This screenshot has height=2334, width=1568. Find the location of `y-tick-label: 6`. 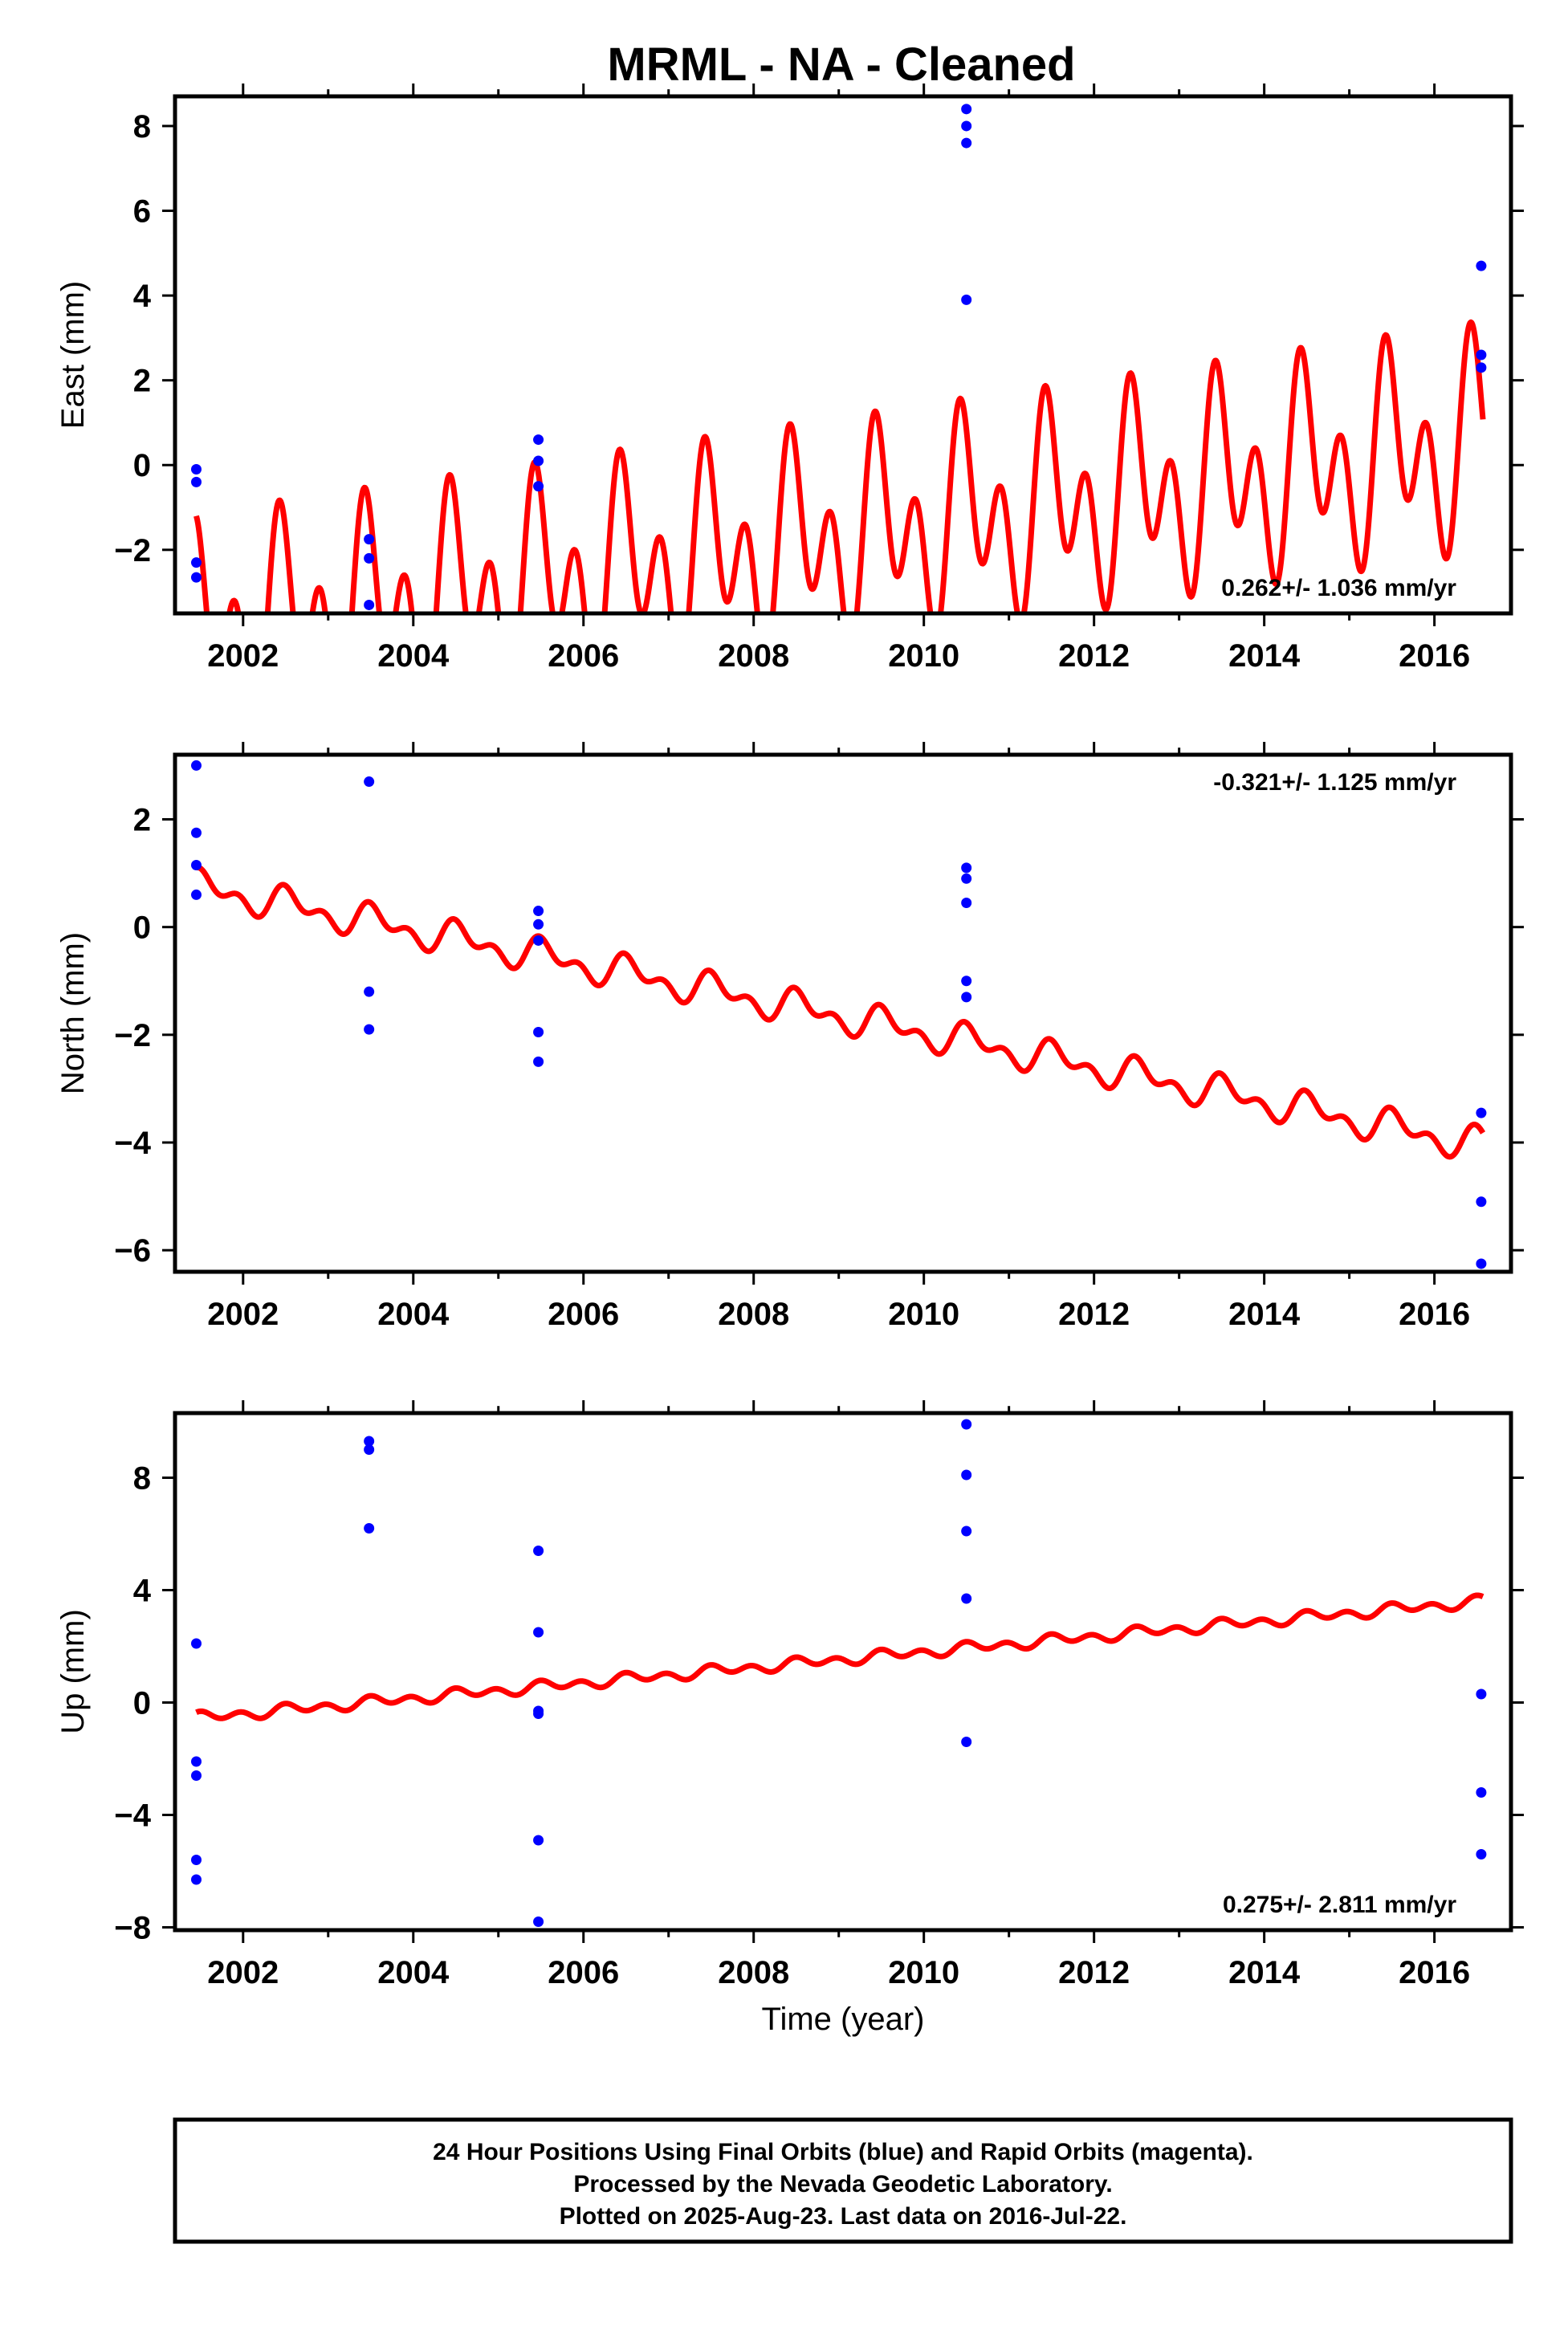

y-tick-label: 6 is located at coordinates (142, 212).